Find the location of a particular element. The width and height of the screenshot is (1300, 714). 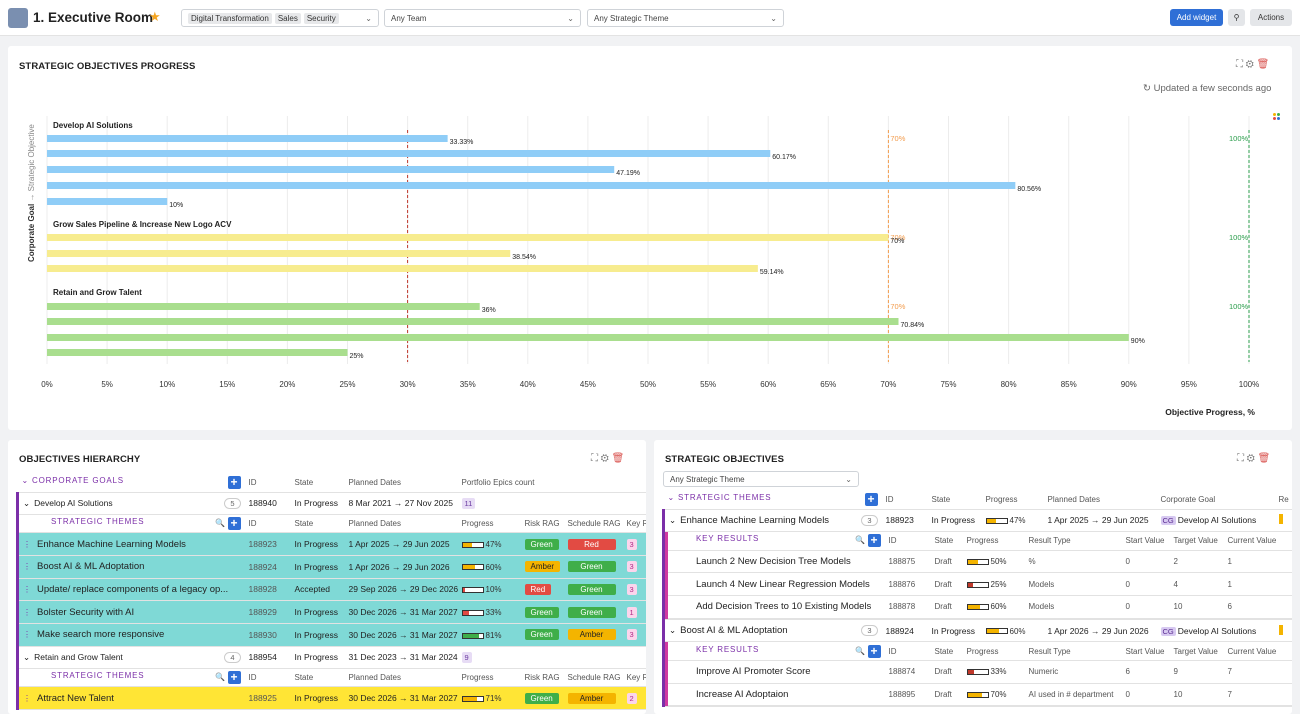

x-tick-label: 100% is located at coordinates (1249, 384).